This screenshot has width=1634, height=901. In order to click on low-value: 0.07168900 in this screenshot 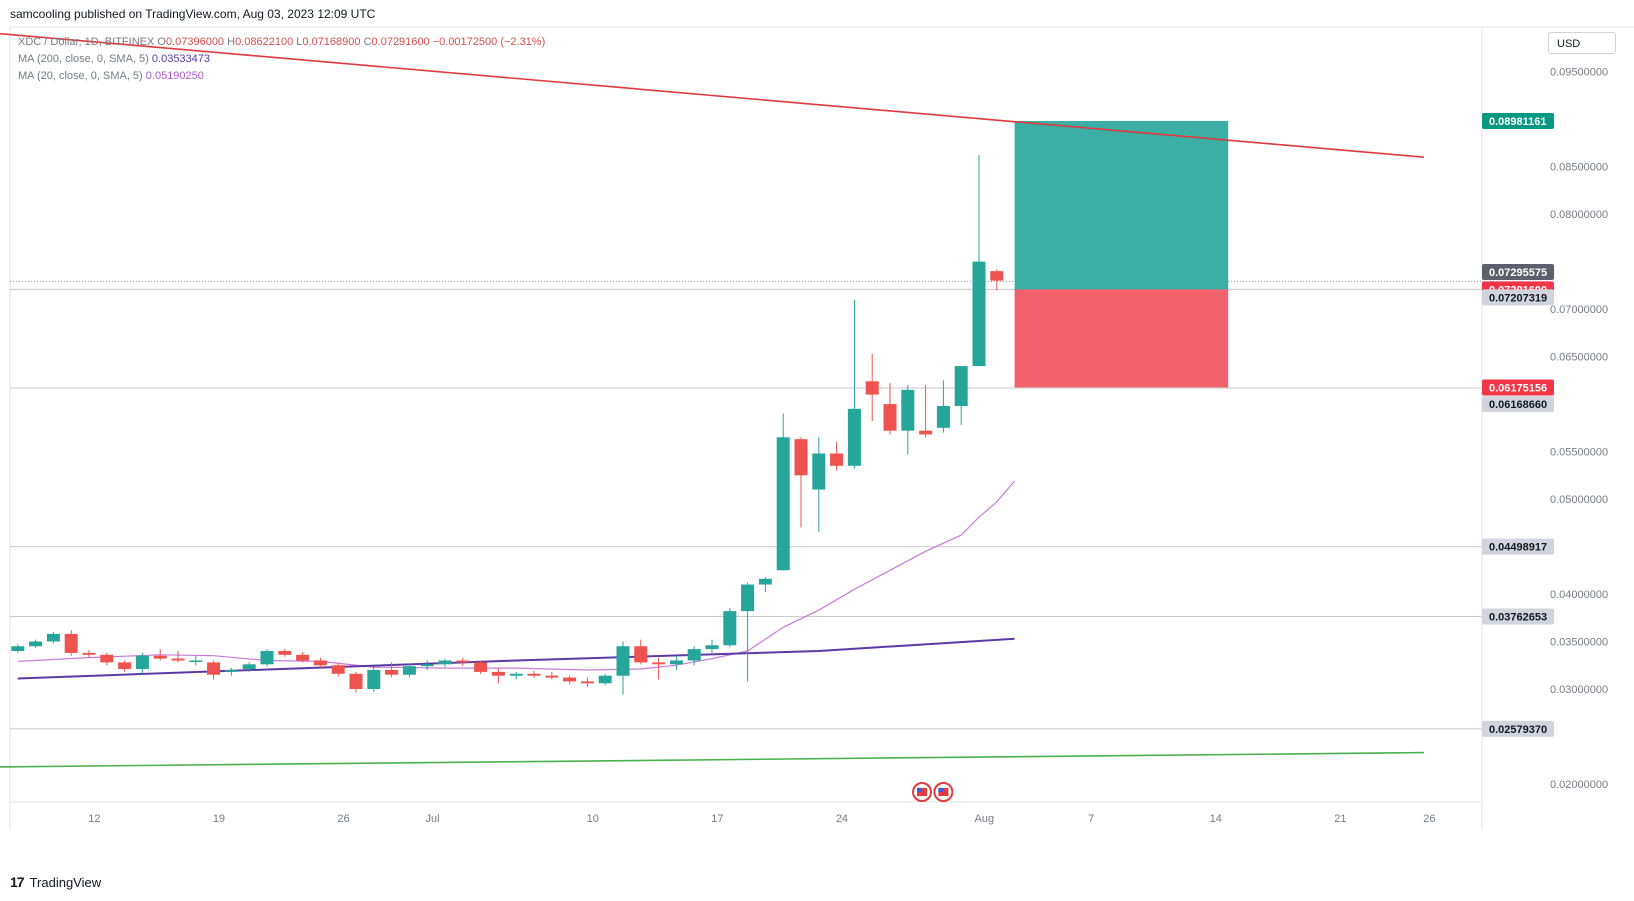, I will do `click(331, 42)`.